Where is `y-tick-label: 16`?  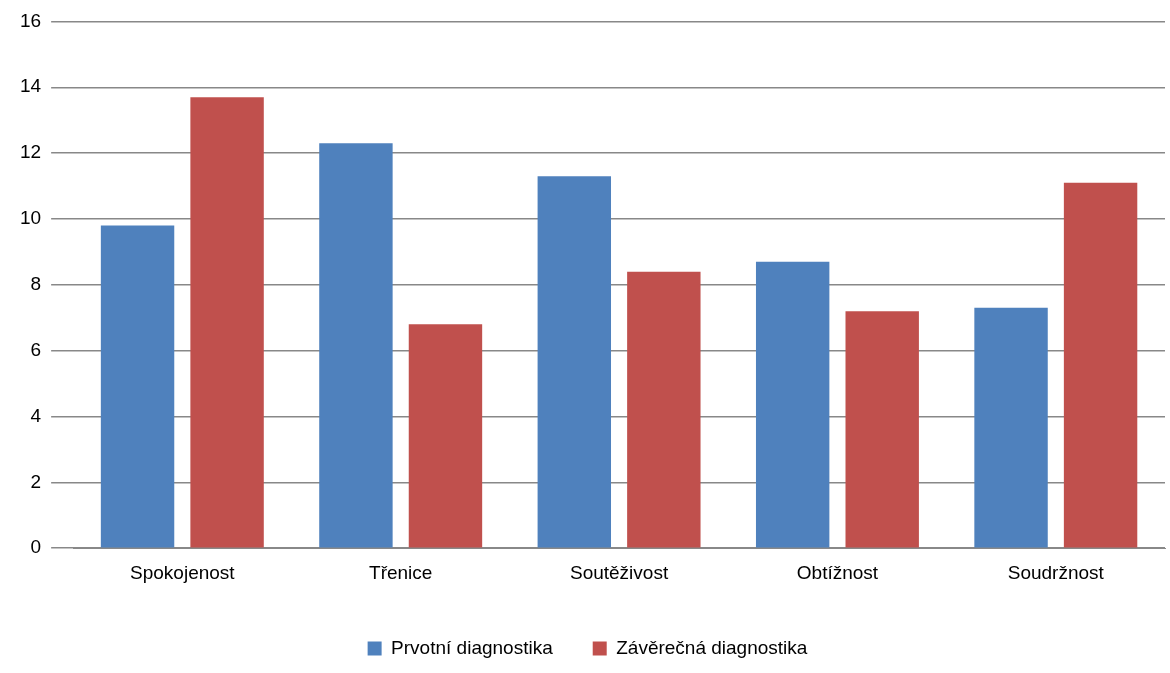 y-tick-label: 16 is located at coordinates (30, 20).